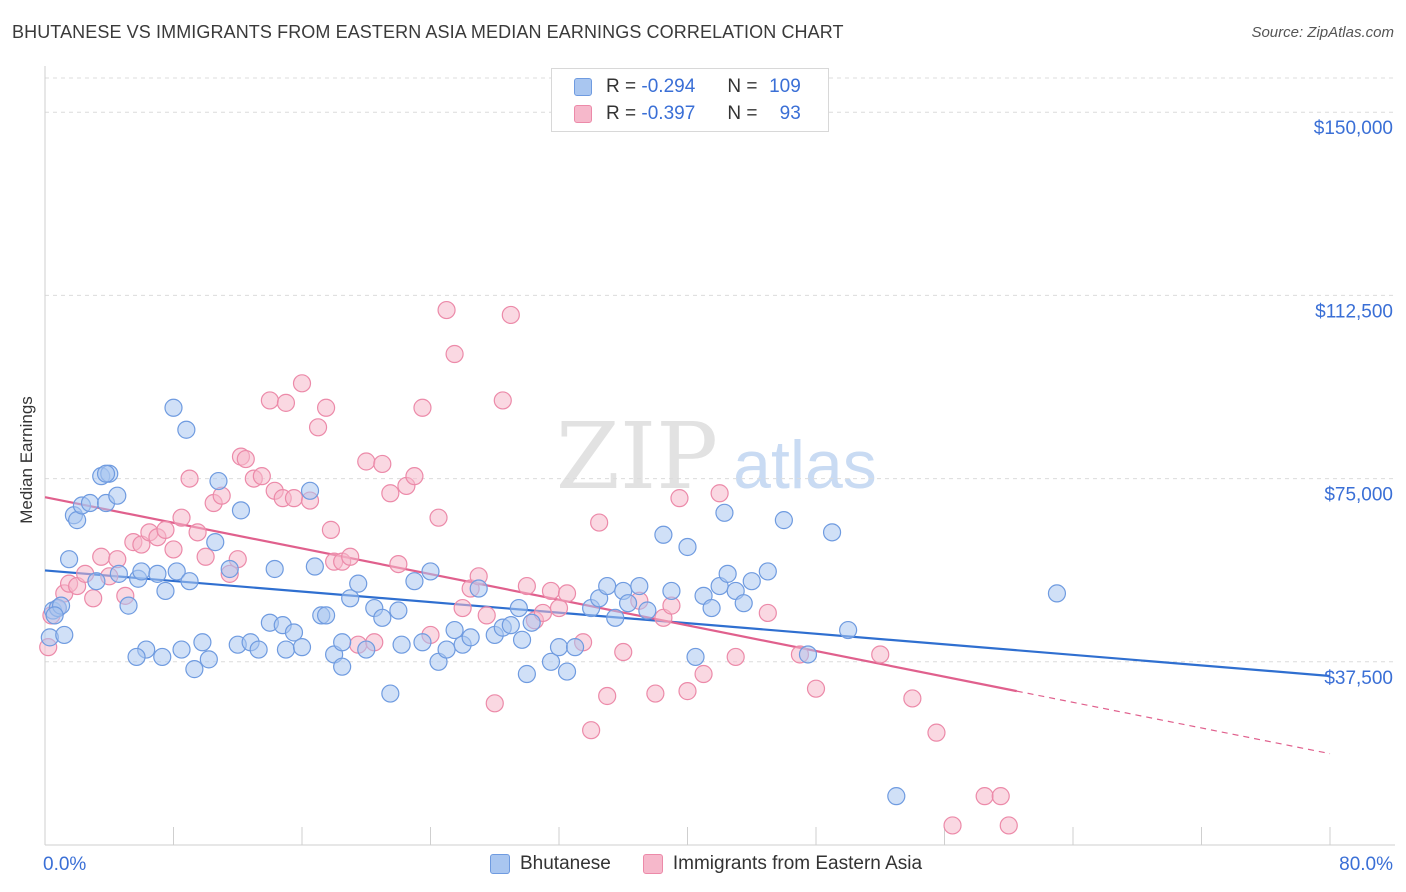  What do you see at coordinates (790, 113) in the screenshot?
I see `legend-n-value: 93` at bounding box center [790, 113].